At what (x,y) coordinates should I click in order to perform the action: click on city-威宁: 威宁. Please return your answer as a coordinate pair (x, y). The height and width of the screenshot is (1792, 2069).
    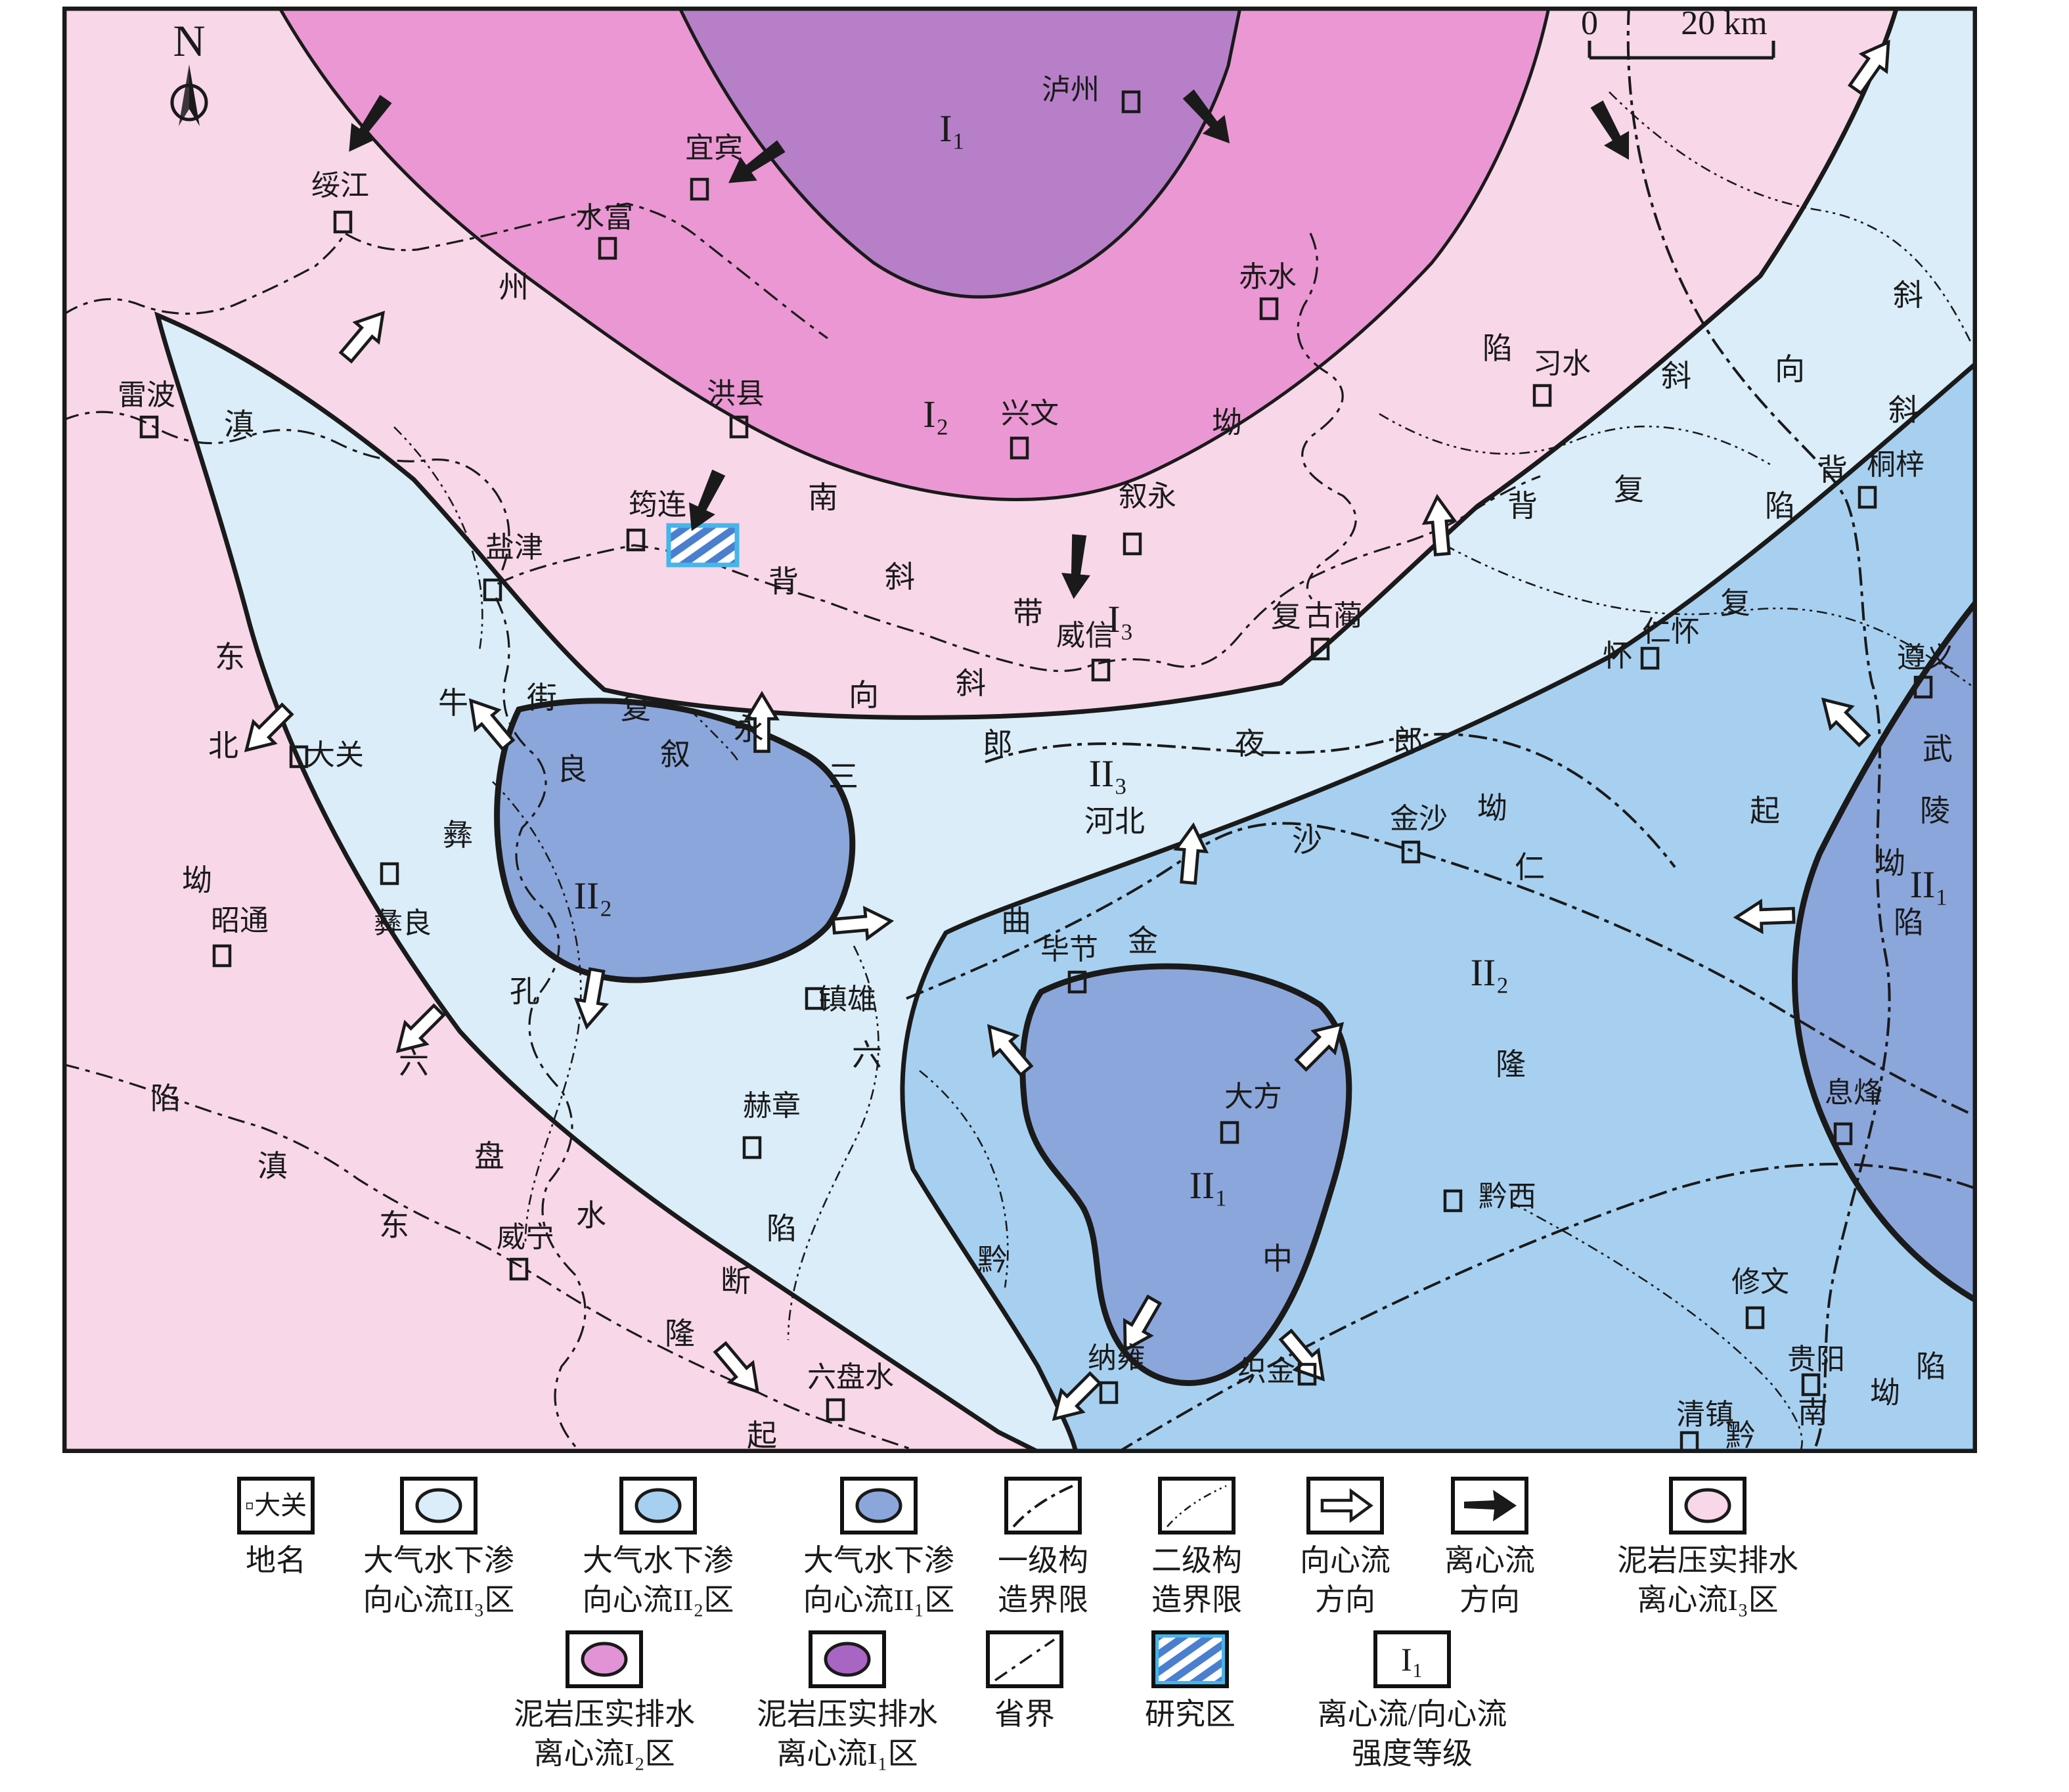
    Looking at the image, I should click on (525, 1251).